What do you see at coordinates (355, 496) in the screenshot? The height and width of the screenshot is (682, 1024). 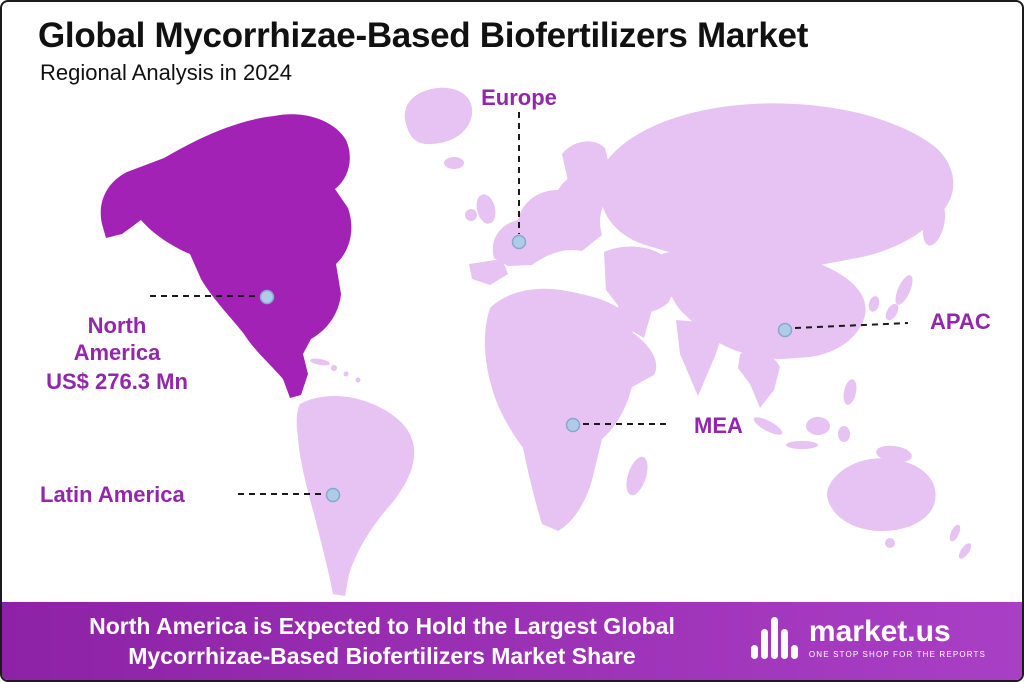 I see `continent-south-america` at bounding box center [355, 496].